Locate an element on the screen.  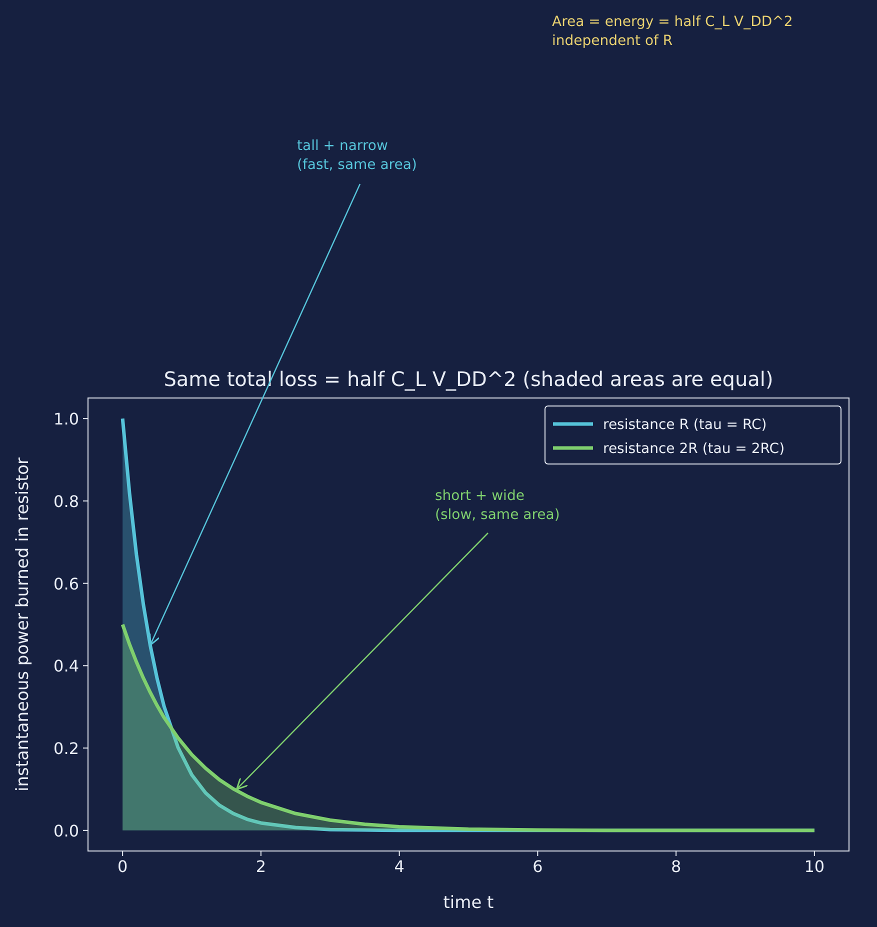
x-tick-label: 6 is located at coordinates (537, 866).